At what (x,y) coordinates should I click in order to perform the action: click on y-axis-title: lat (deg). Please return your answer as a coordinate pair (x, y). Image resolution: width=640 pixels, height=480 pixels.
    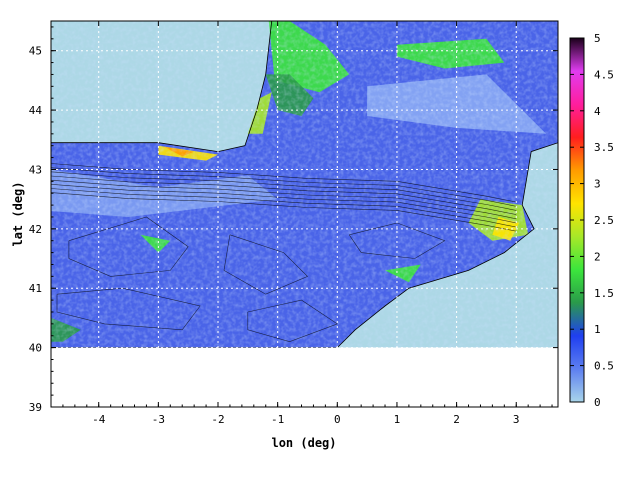
    Looking at the image, I should click on (18, 213).